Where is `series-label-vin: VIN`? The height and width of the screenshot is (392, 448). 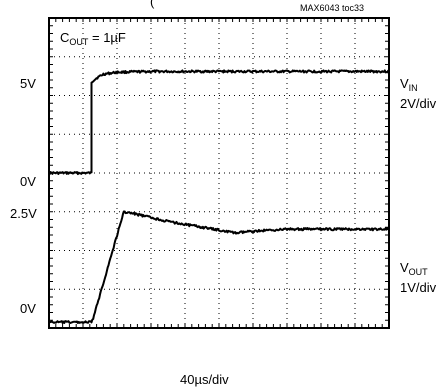
series-label-vin: VIN is located at coordinates (409, 84).